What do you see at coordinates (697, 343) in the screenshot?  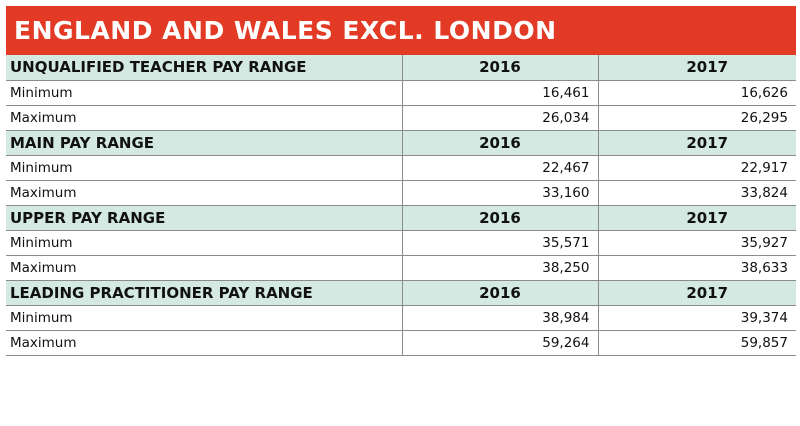 I see `value-2017: 59,857` at bounding box center [697, 343].